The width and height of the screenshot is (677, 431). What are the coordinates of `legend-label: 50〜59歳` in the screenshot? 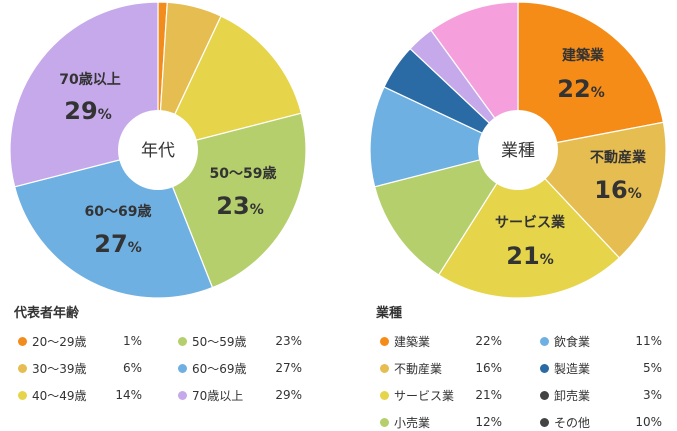 It's located at (219, 341).